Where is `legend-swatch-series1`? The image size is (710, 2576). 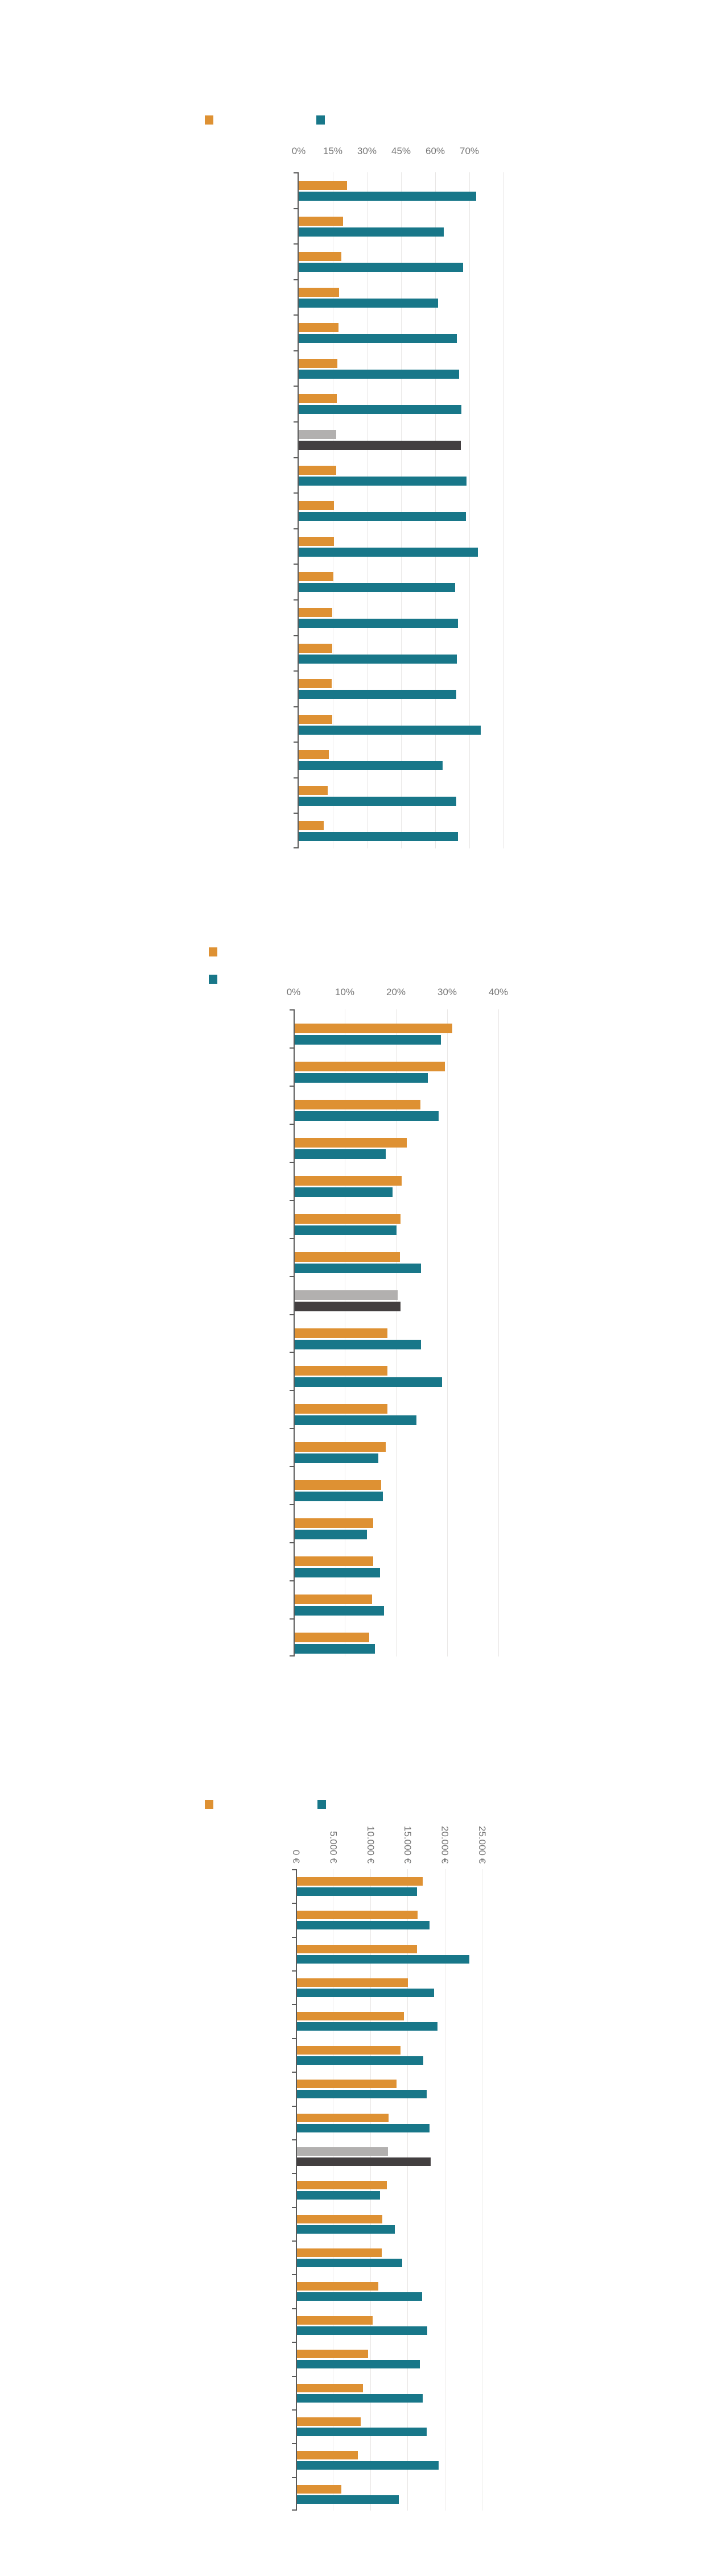 legend-swatch-series1 is located at coordinates (213, 951).